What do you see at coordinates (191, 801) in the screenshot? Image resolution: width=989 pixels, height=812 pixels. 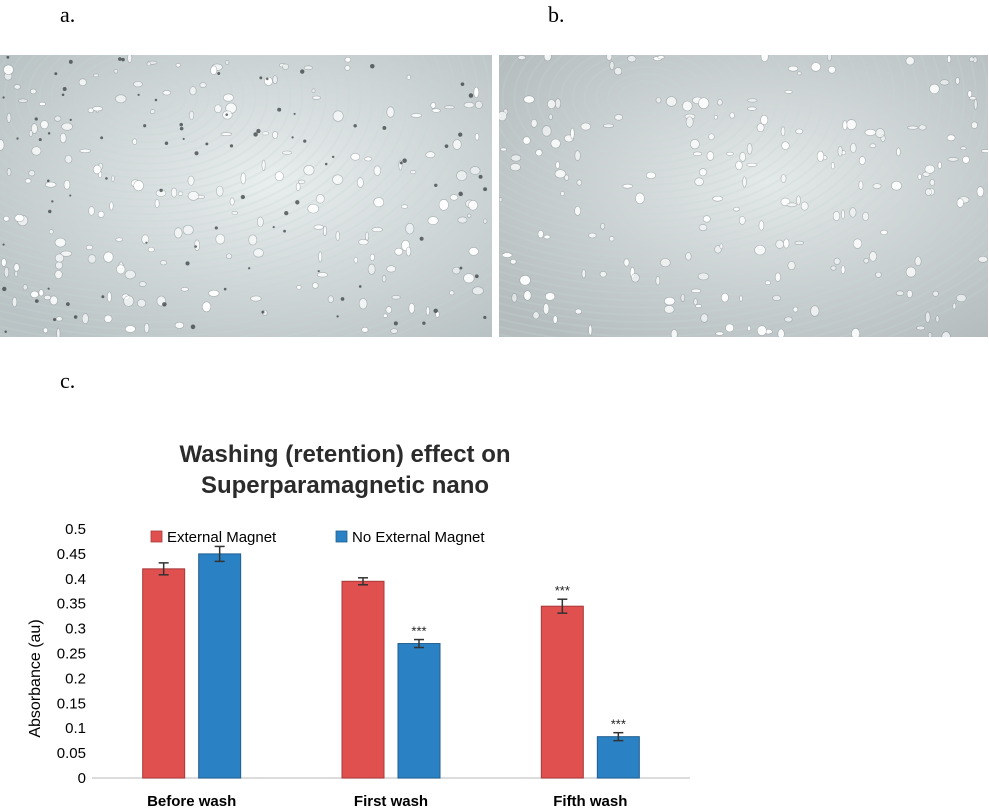 I see `x-category-label: Before wash` at bounding box center [191, 801].